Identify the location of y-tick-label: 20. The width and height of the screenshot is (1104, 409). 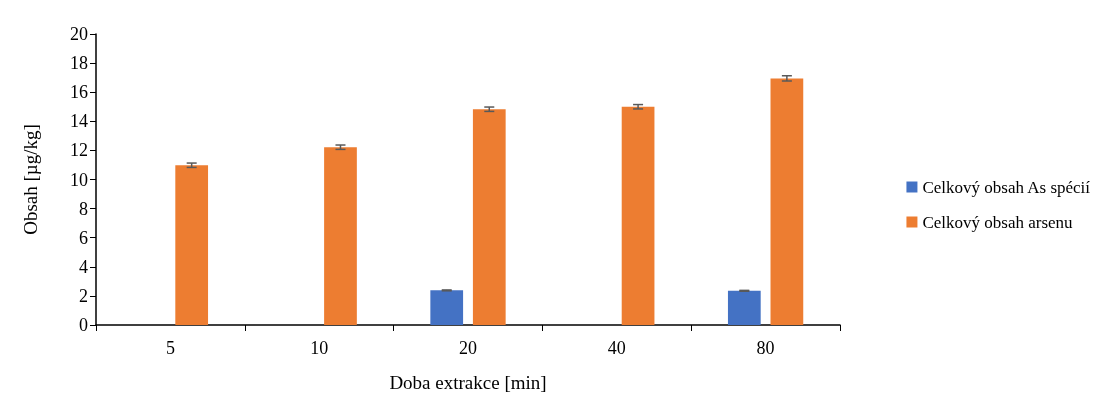
(79, 34).